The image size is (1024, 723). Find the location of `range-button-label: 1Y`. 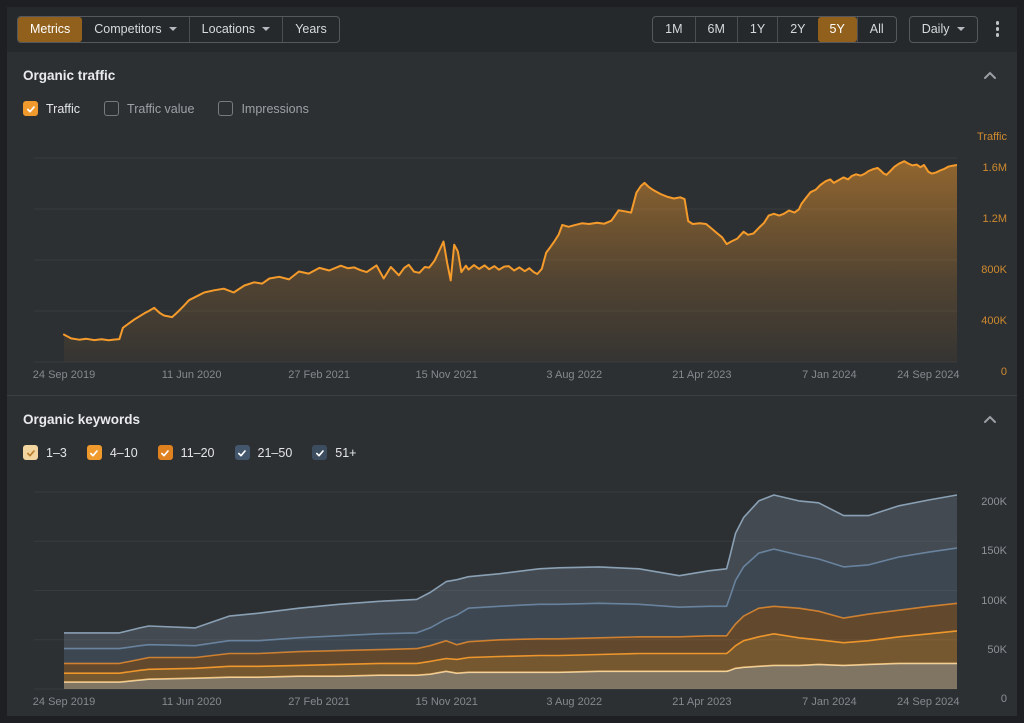

range-button-label: 1Y is located at coordinates (757, 29).